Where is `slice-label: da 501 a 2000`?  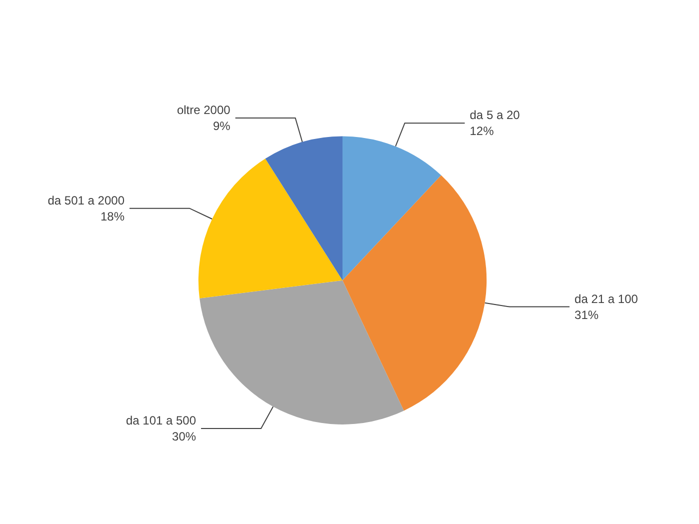
slice-label: da 501 a 2000 is located at coordinates (86, 200).